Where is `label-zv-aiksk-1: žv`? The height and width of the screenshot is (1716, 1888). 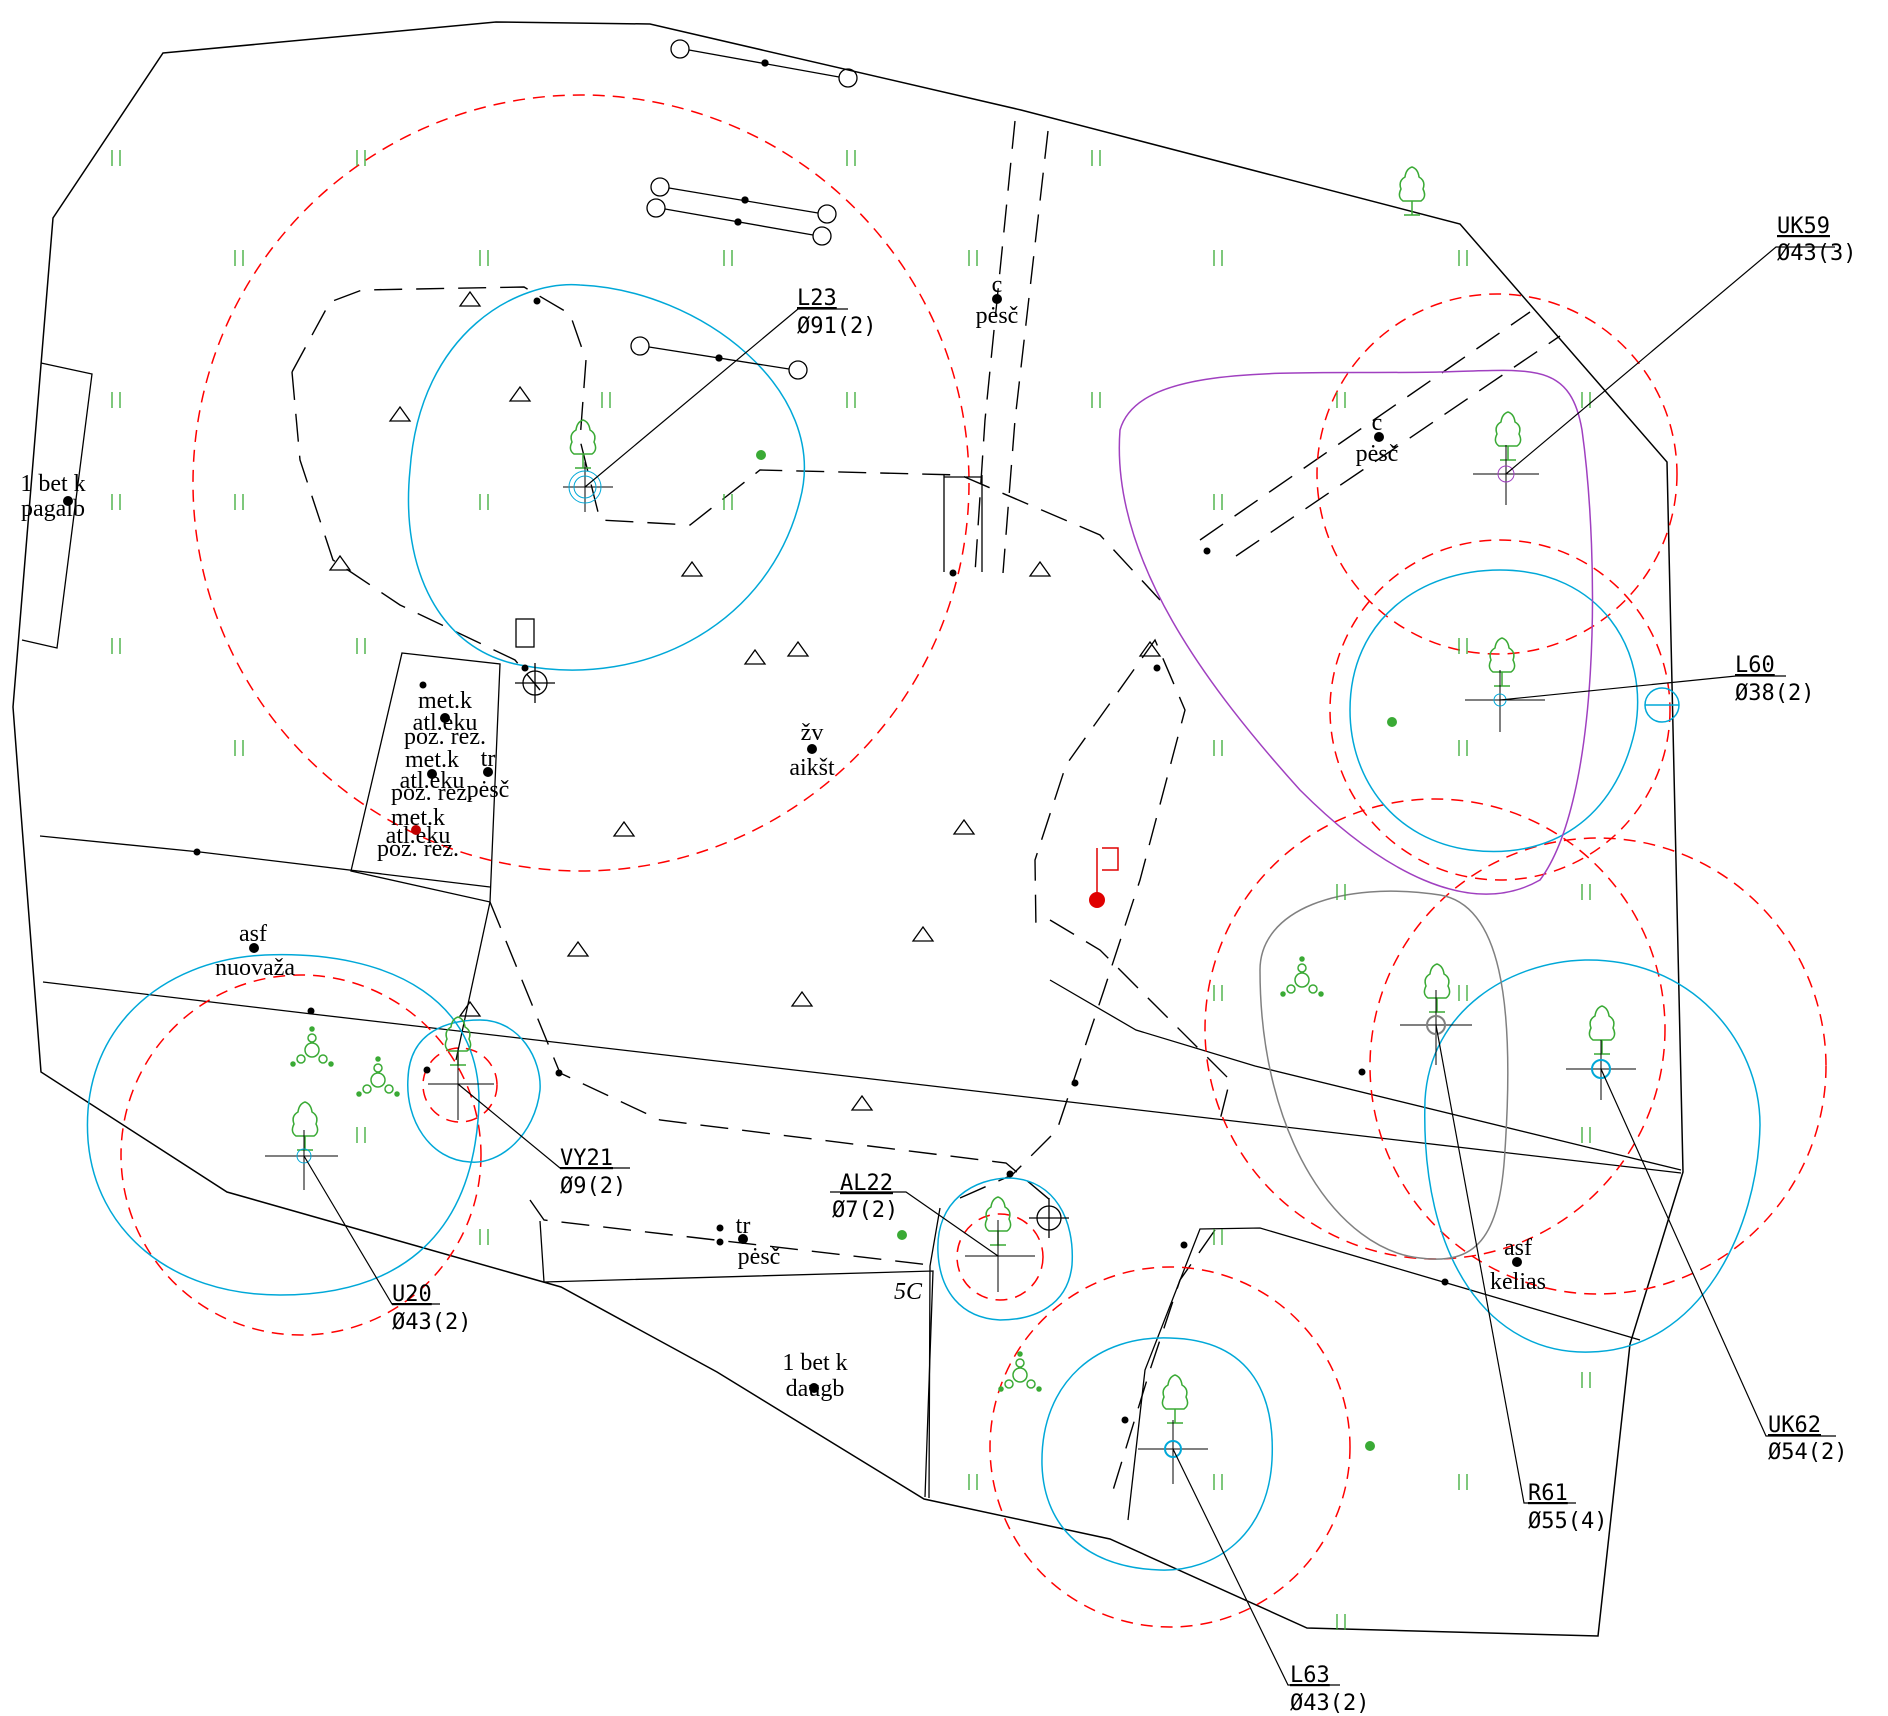 label-zv-aiksk-1: žv is located at coordinates (812, 733).